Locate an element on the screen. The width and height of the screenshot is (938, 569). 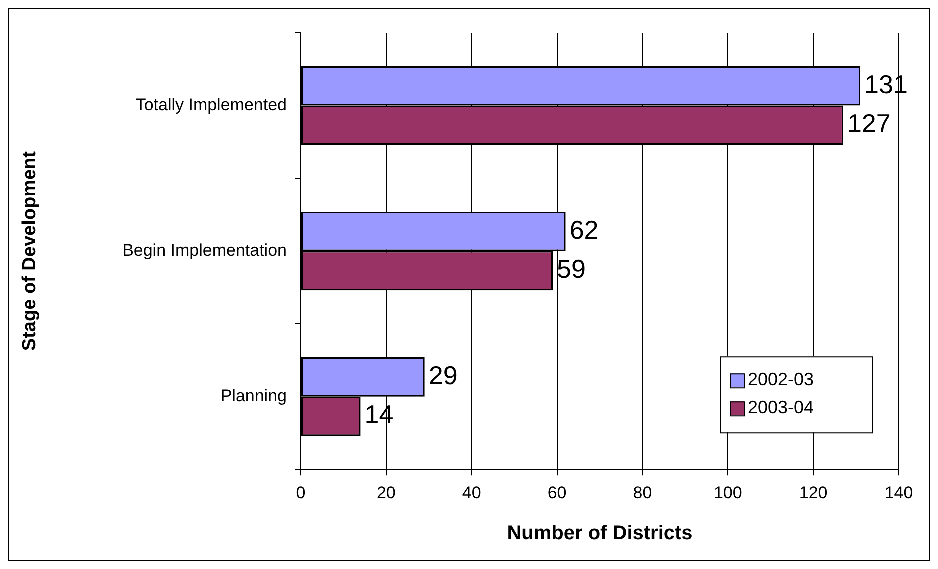
x-tick-label: 60 is located at coordinates (557, 492).